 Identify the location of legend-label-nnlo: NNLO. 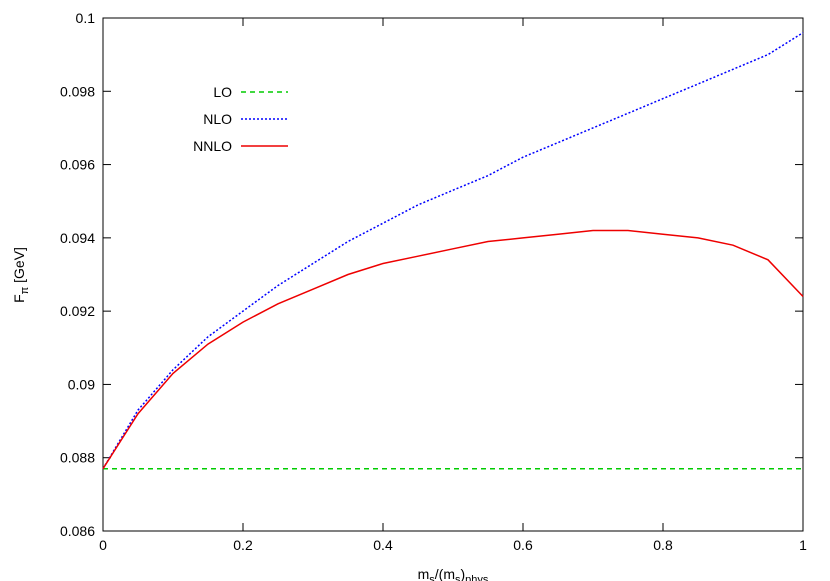
(212, 146).